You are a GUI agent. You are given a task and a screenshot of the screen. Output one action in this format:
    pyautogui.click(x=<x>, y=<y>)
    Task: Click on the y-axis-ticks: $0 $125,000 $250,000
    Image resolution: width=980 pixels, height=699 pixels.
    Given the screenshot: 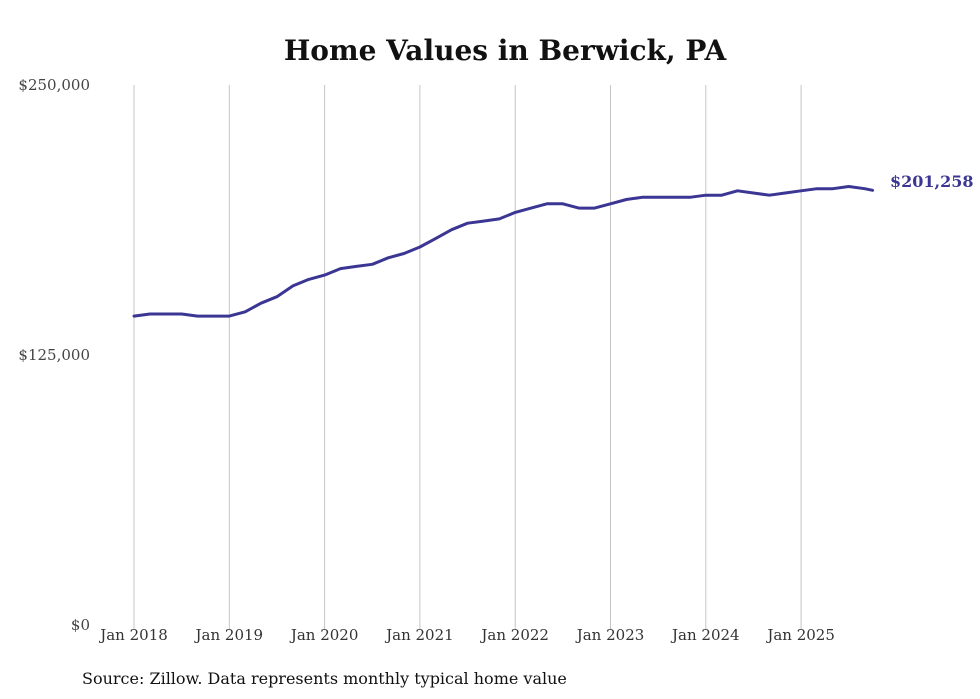 What is the action you would take?
    pyautogui.click(x=54, y=355)
    